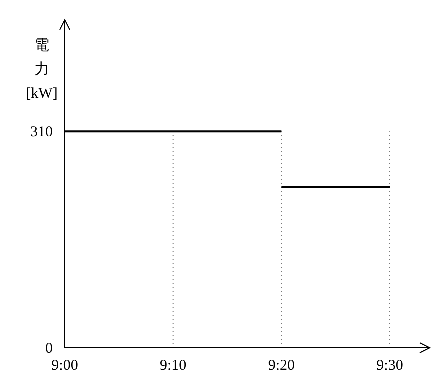 The height and width of the screenshot is (383, 448). I want to click on ylabel: 電力 [kW], so click(42, 70).